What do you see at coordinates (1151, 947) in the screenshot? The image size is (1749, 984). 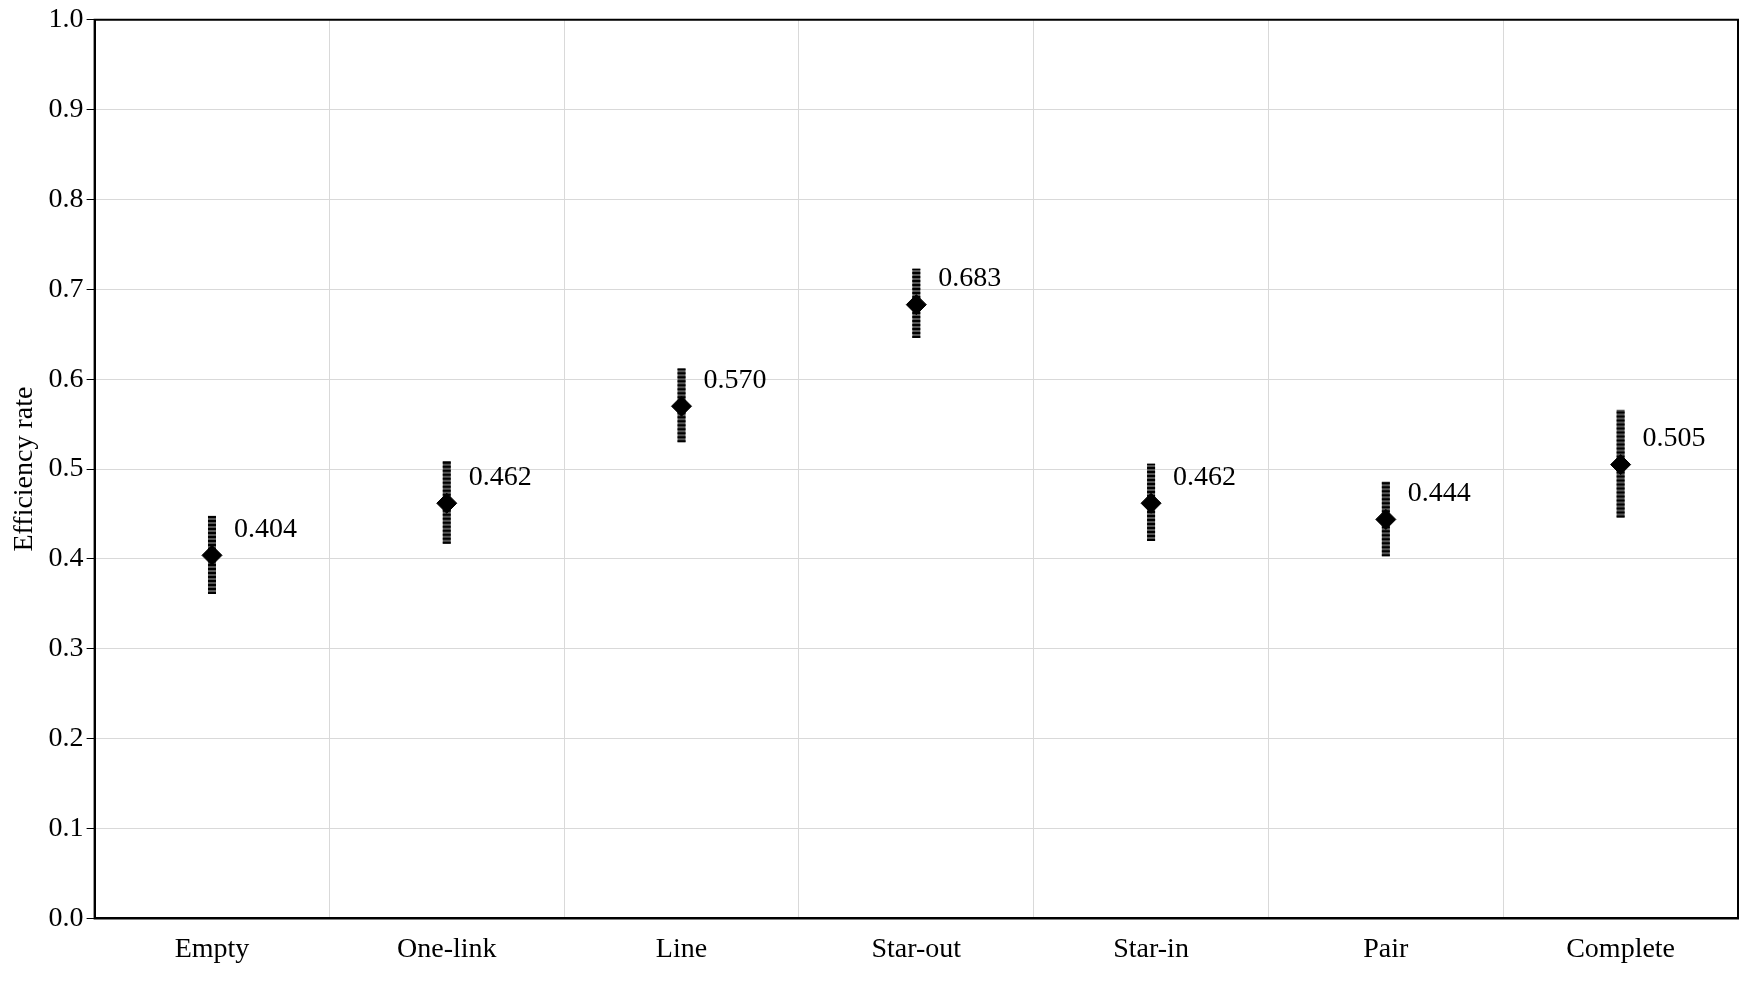 I see `x-tick-label: Star-in` at bounding box center [1151, 947].